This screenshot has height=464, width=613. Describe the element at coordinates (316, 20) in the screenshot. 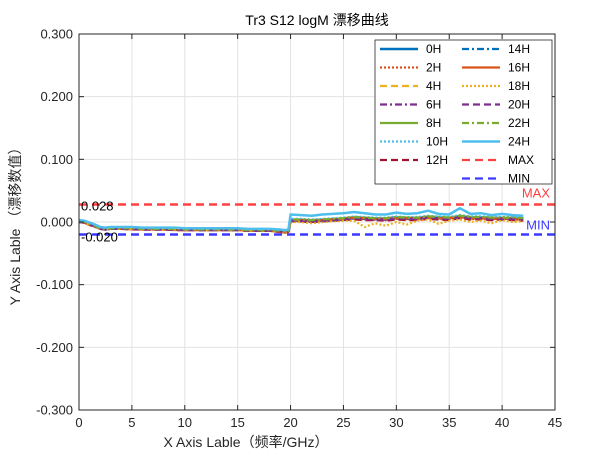

I see `chart-title: Tr3 S12 logM 漂移曲线` at that location.